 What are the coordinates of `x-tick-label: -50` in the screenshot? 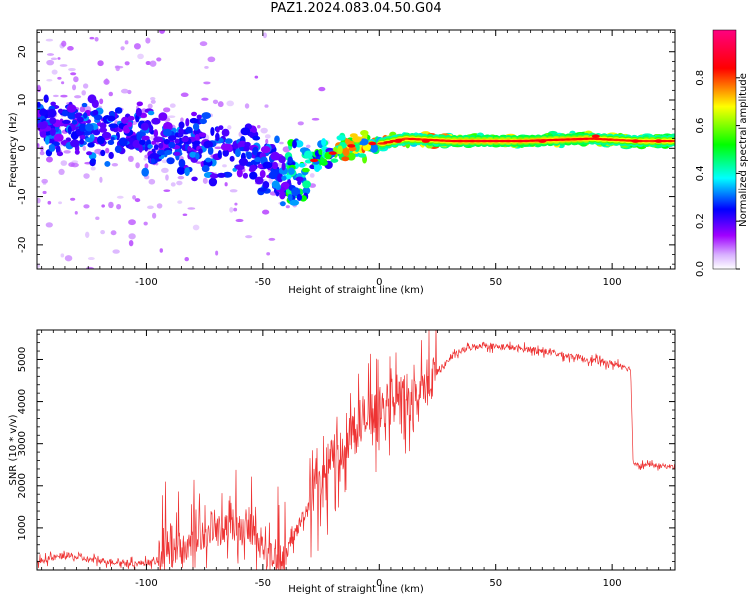 It's located at (263, 583).